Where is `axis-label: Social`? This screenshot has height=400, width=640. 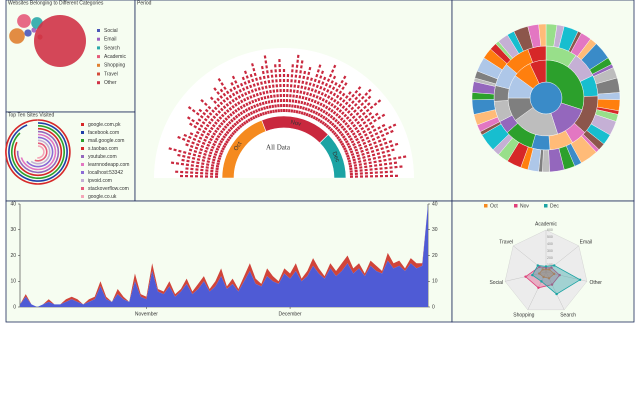
axis-label: Social is located at coordinates (496, 283).